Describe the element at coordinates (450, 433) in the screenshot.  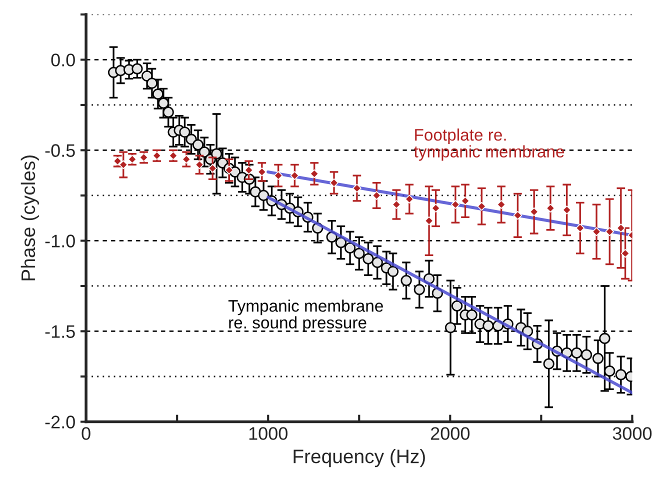
I see `x-tick-label: 2000` at that location.